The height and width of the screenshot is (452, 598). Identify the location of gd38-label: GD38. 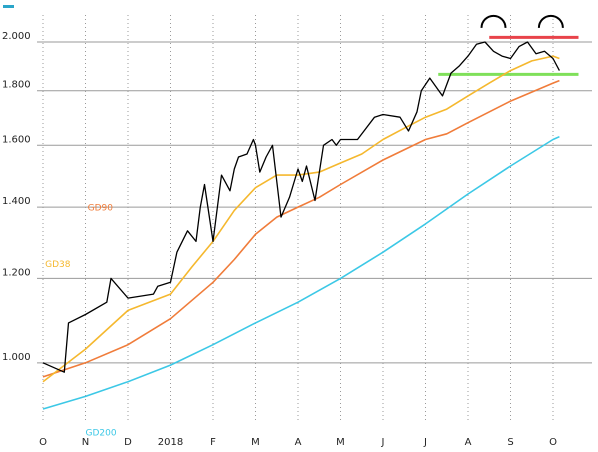
(58, 265).